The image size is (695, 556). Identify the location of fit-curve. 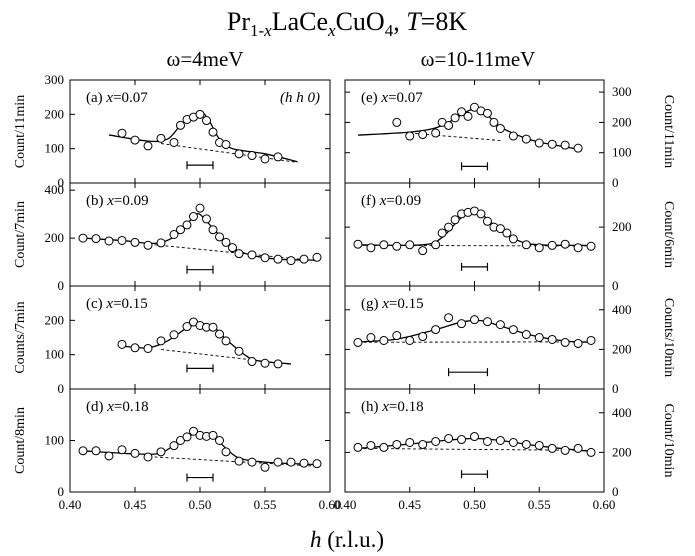
(200, 237).